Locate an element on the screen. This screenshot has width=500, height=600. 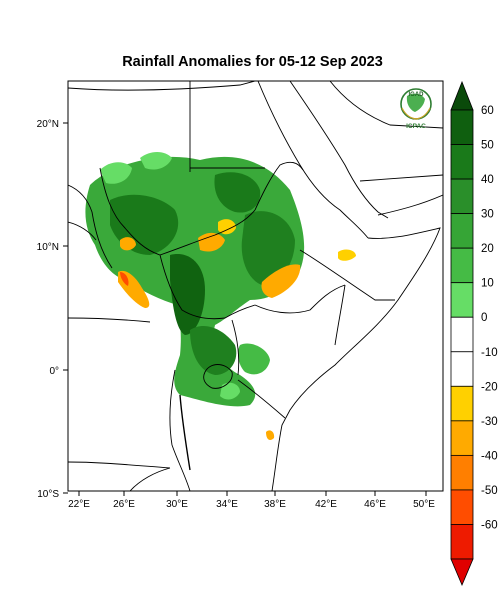
lon-label-50: 50°E is located at coordinates (424, 504).